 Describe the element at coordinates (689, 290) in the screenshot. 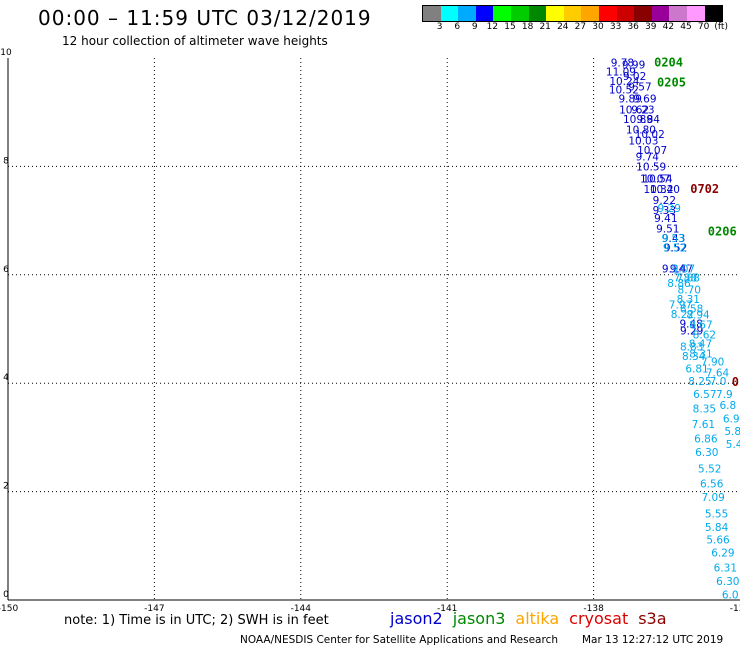

I see `data-point-label: 8.70` at that location.